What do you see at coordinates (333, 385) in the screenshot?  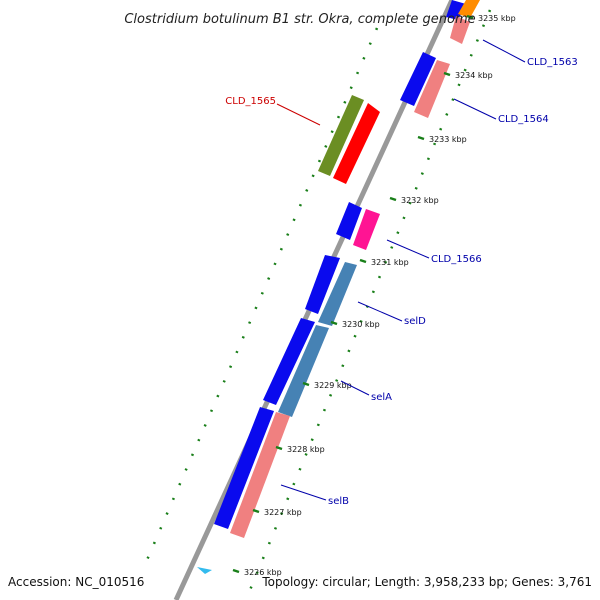 I see `tick-label: 3229 kbp` at bounding box center [333, 385].